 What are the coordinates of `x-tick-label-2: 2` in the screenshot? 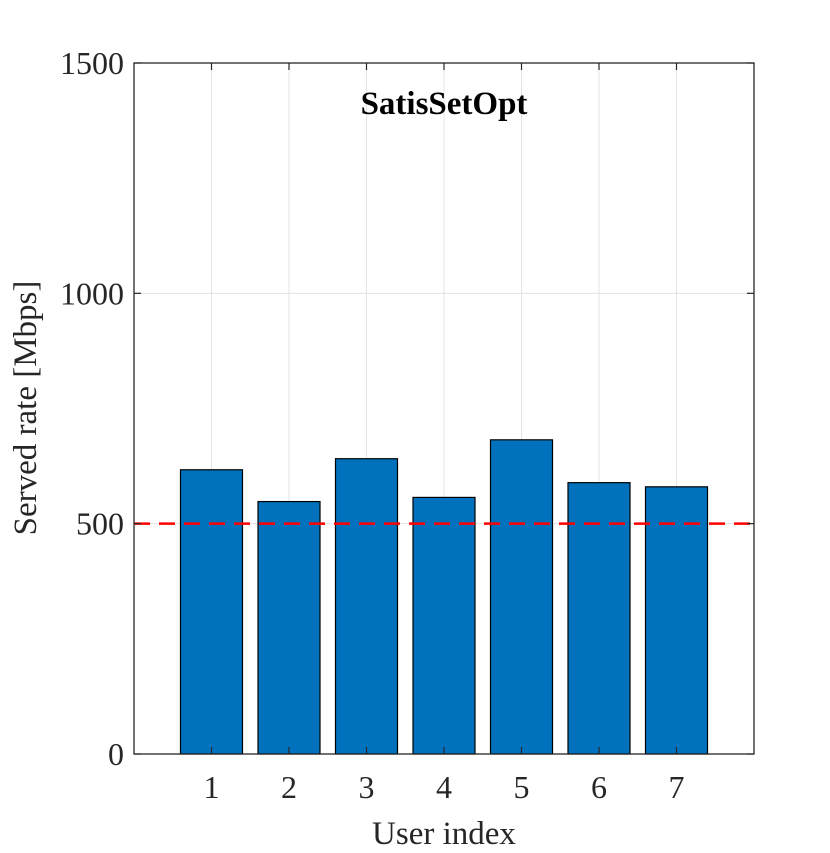 It's located at (289, 787).